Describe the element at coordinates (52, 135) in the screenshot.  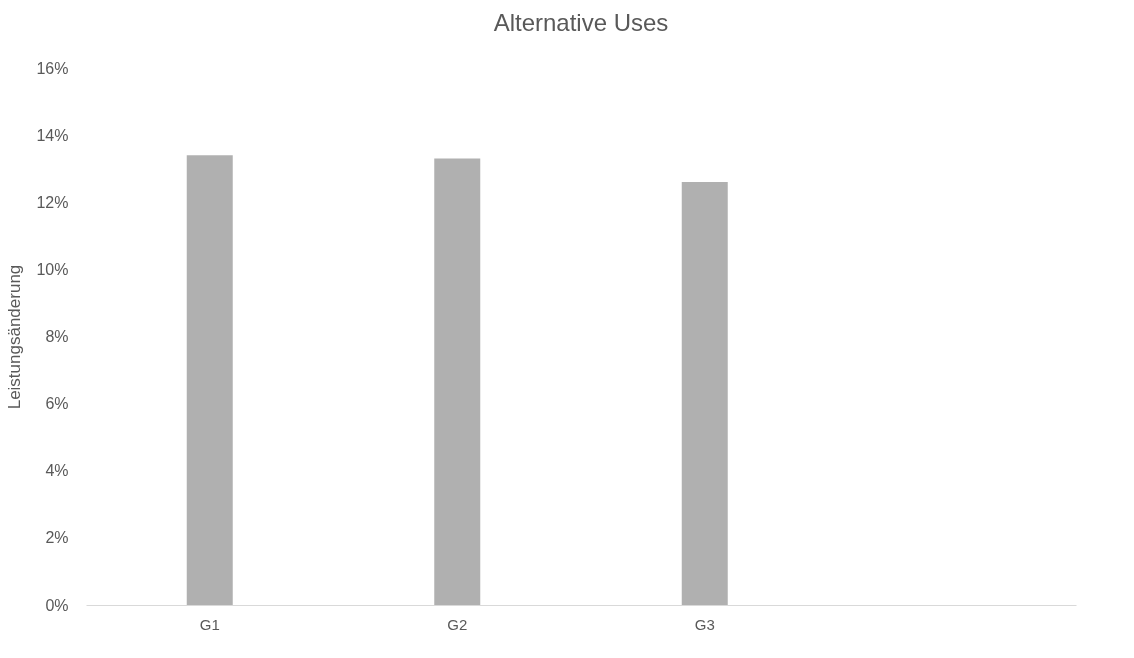
I see `y-tick-label: 14%` at that location.